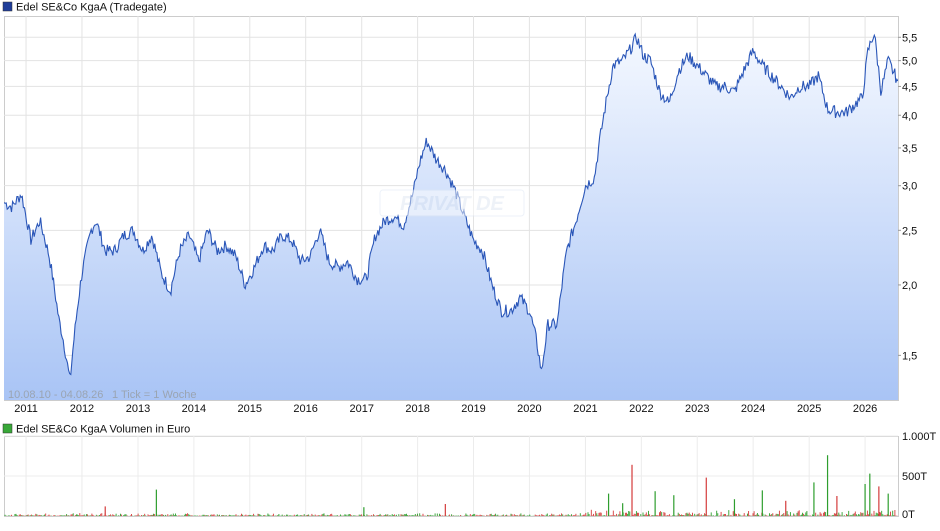 The width and height of the screenshot is (940, 531). Describe the element at coordinates (909, 116) in the screenshot. I see `y-tick-label-5: 4,0` at that location.